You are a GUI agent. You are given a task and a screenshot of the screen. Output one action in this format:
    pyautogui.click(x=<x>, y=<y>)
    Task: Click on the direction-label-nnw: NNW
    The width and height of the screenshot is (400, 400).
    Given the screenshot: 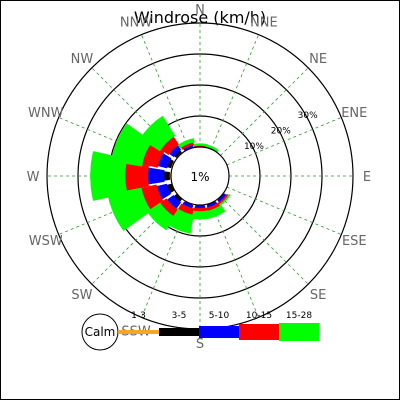 What is the action you would take?
    pyautogui.click(x=136, y=23)
    